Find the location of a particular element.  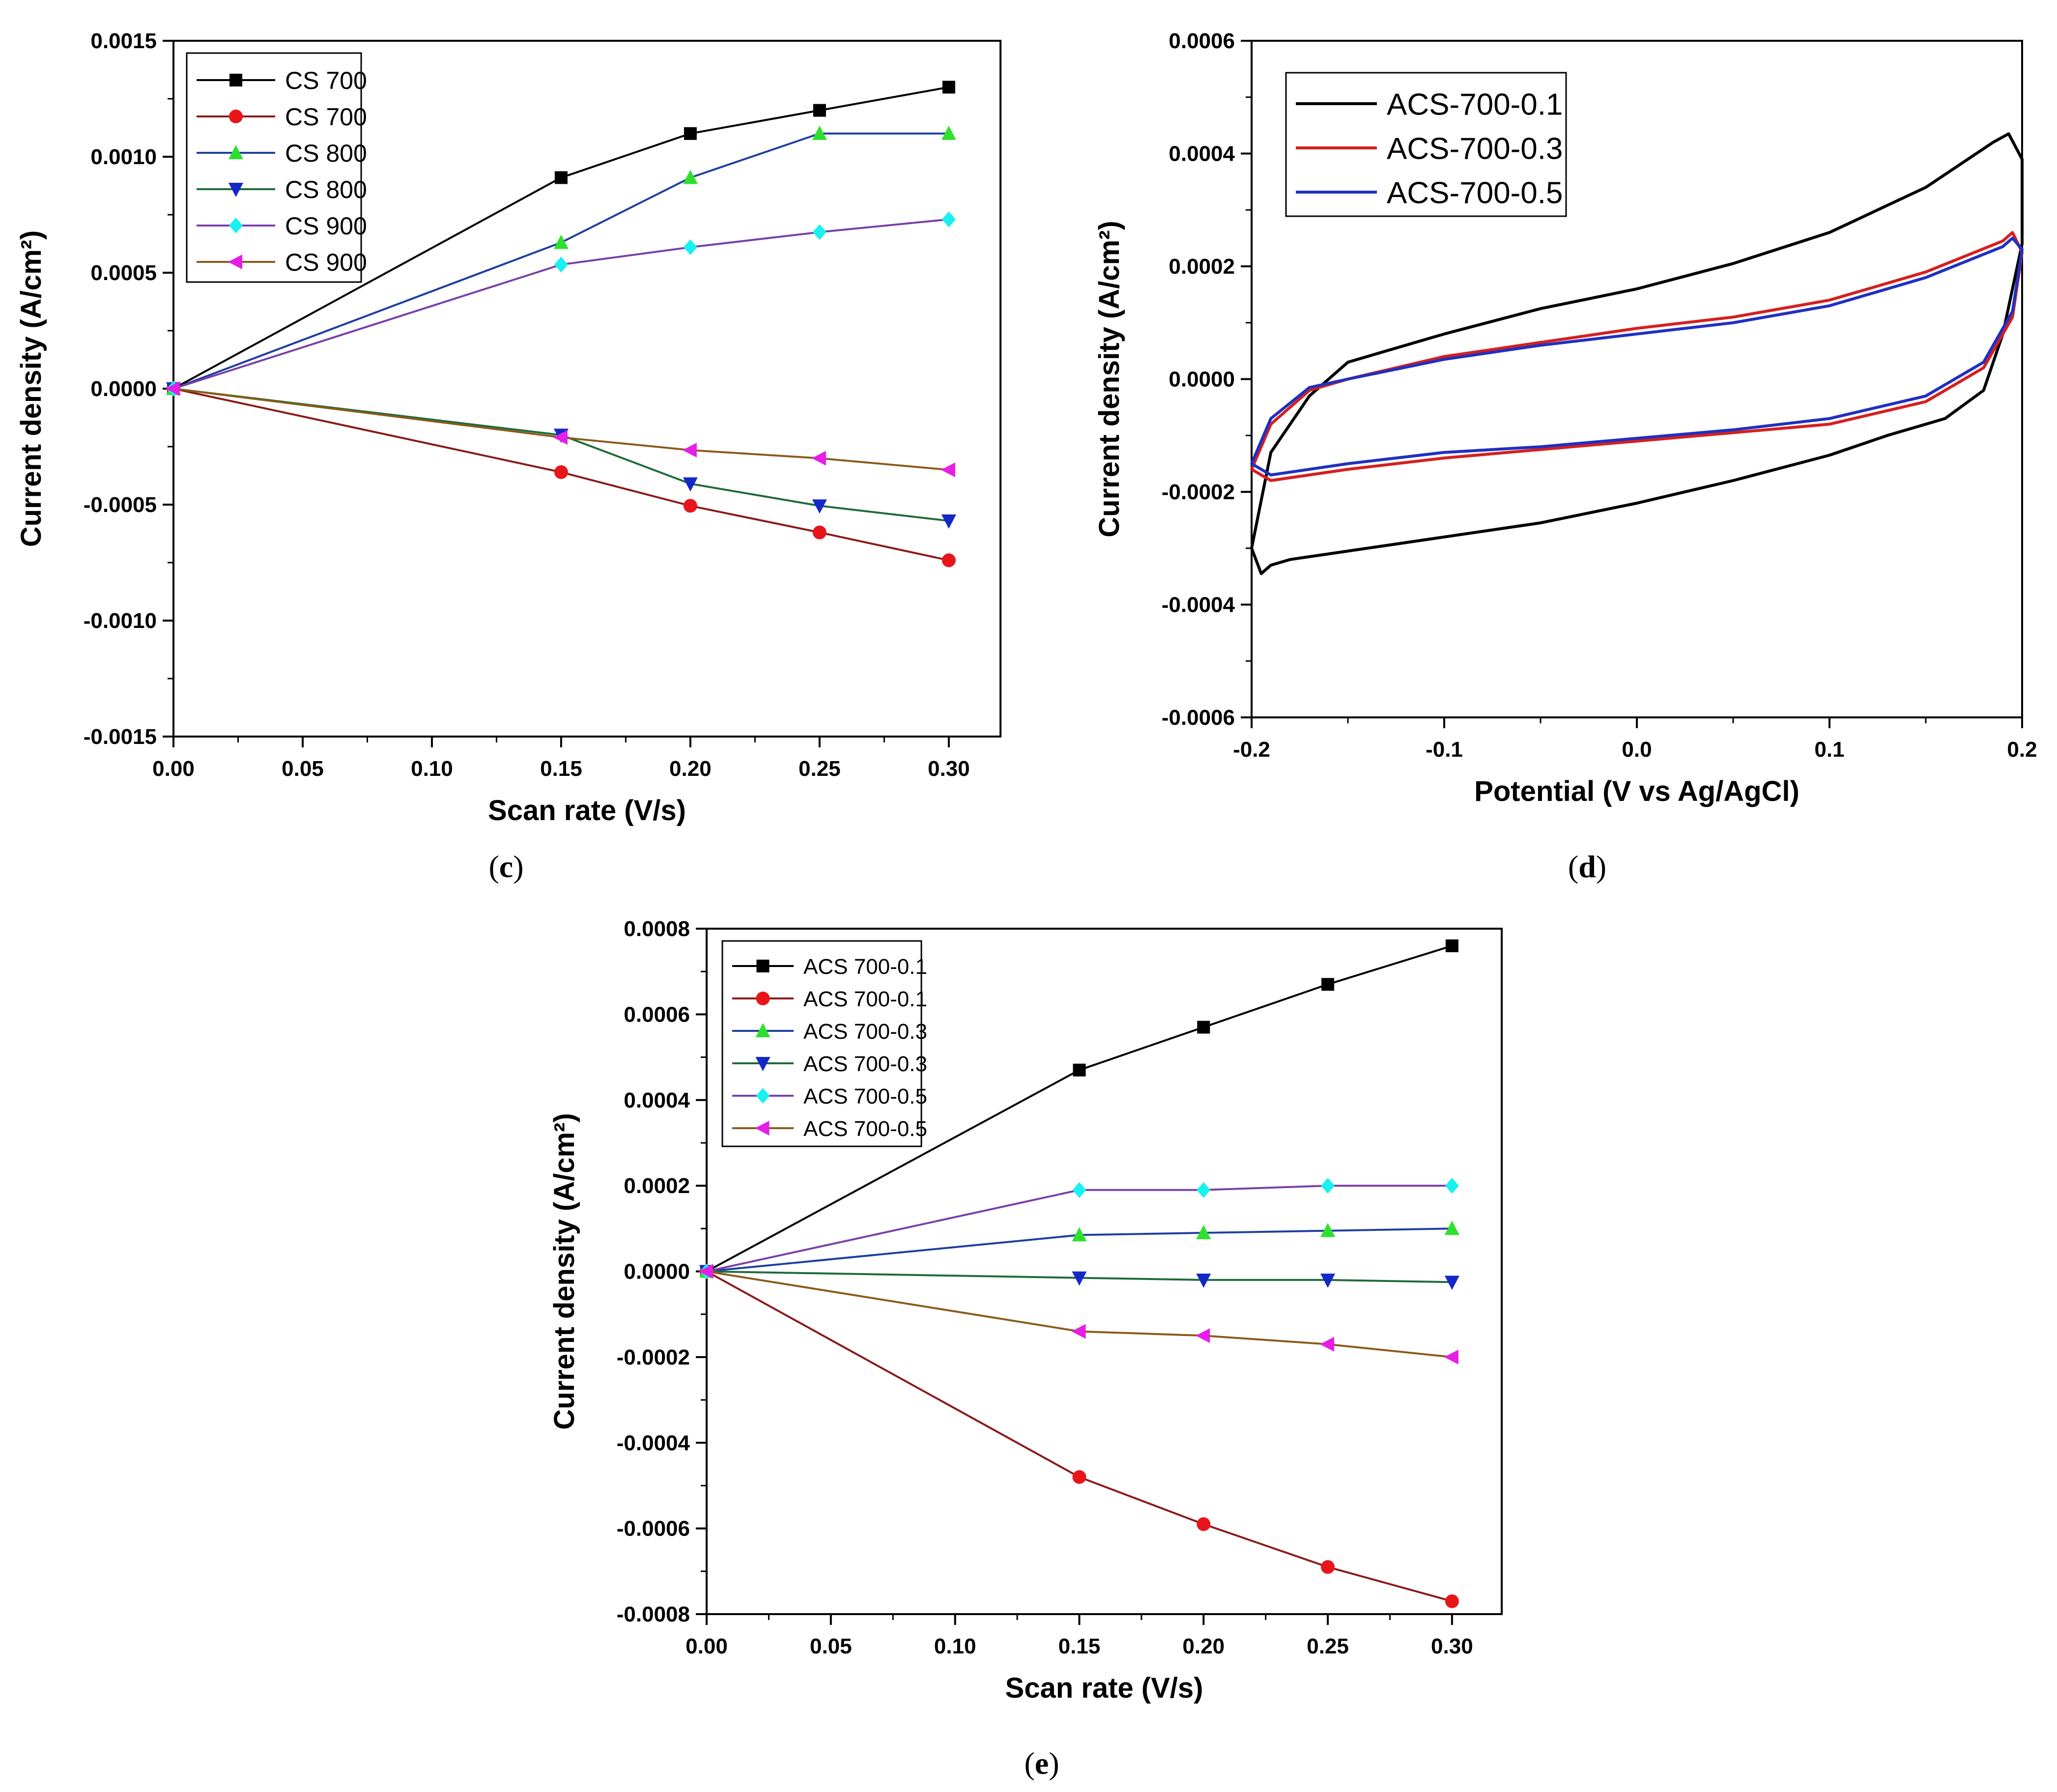

legend-box is located at coordinates (274, 167).